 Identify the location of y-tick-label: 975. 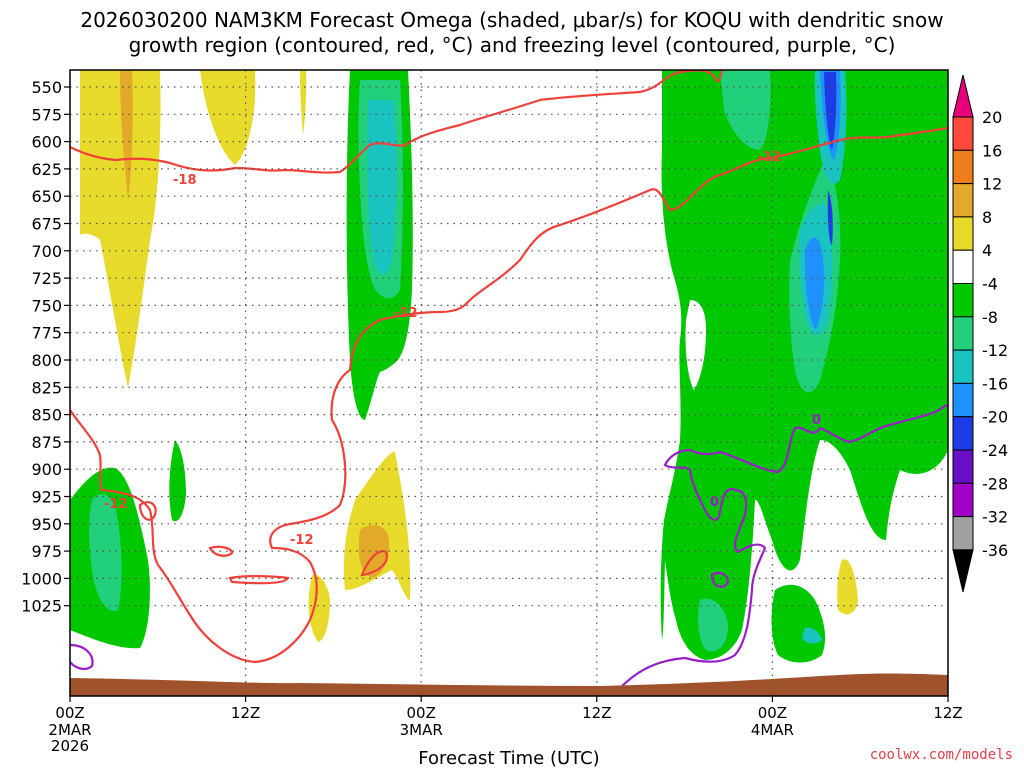
(46, 551).